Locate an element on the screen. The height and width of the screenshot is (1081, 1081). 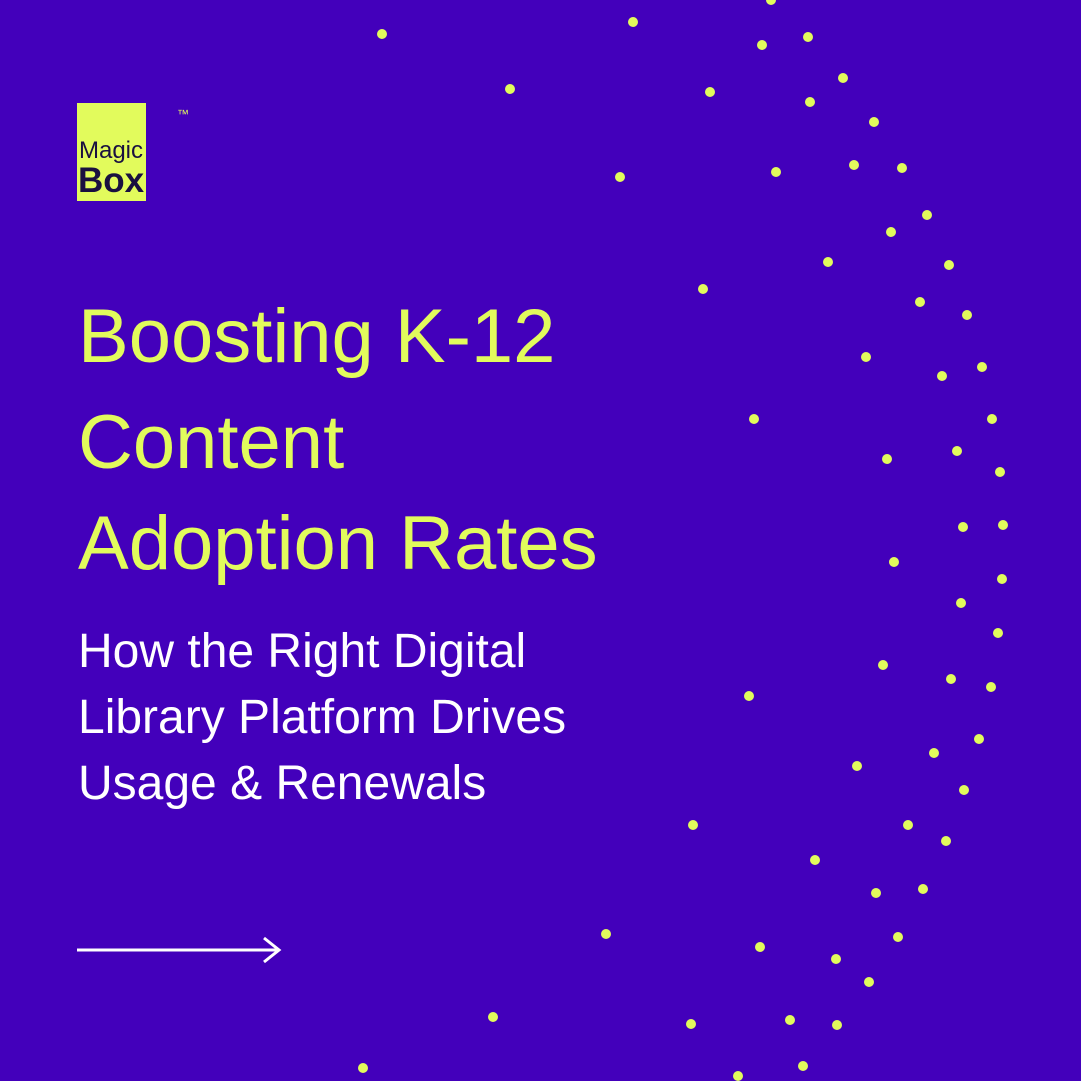
logo-box is located at coordinates (111, 152).